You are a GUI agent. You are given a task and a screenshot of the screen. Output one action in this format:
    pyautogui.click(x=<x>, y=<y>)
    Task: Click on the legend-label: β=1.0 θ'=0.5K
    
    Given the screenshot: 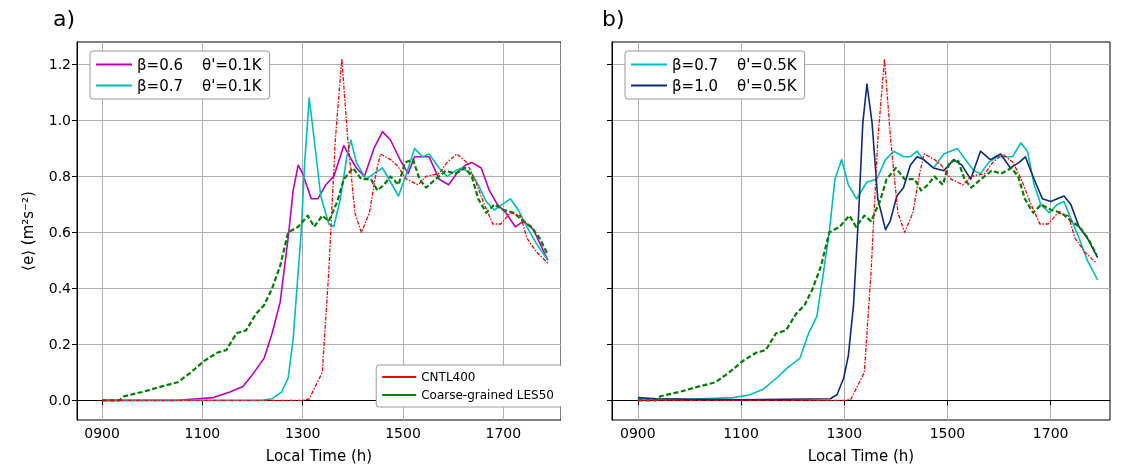 What is the action you would take?
    pyautogui.click(x=735, y=85)
    